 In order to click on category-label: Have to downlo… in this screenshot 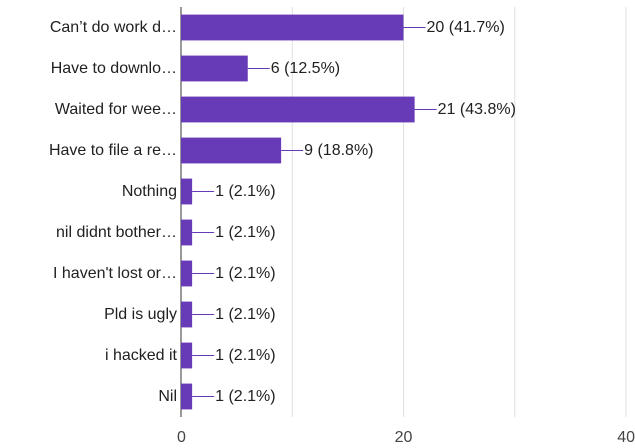, I will do `click(114, 68)`.